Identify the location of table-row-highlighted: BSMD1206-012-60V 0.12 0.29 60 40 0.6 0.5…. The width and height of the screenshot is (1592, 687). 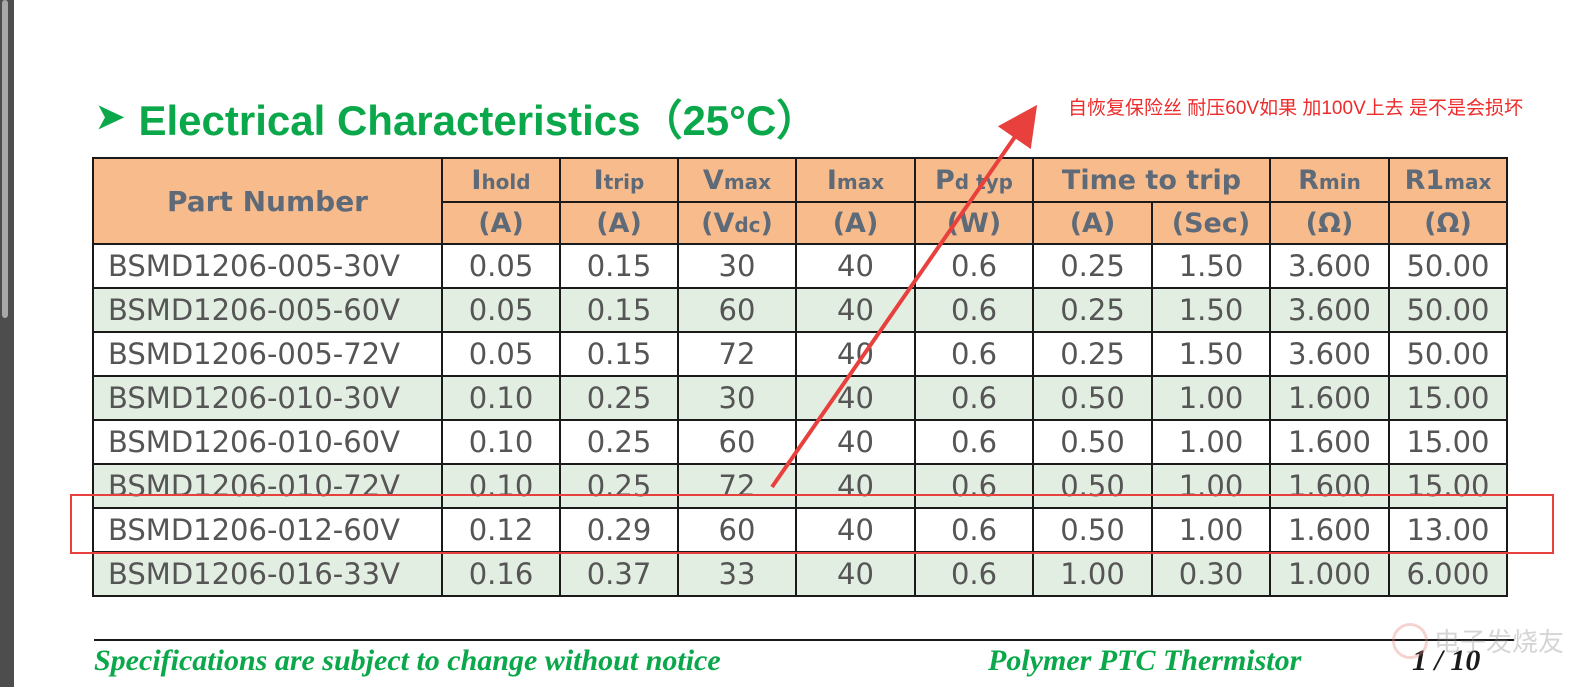
(800, 530).